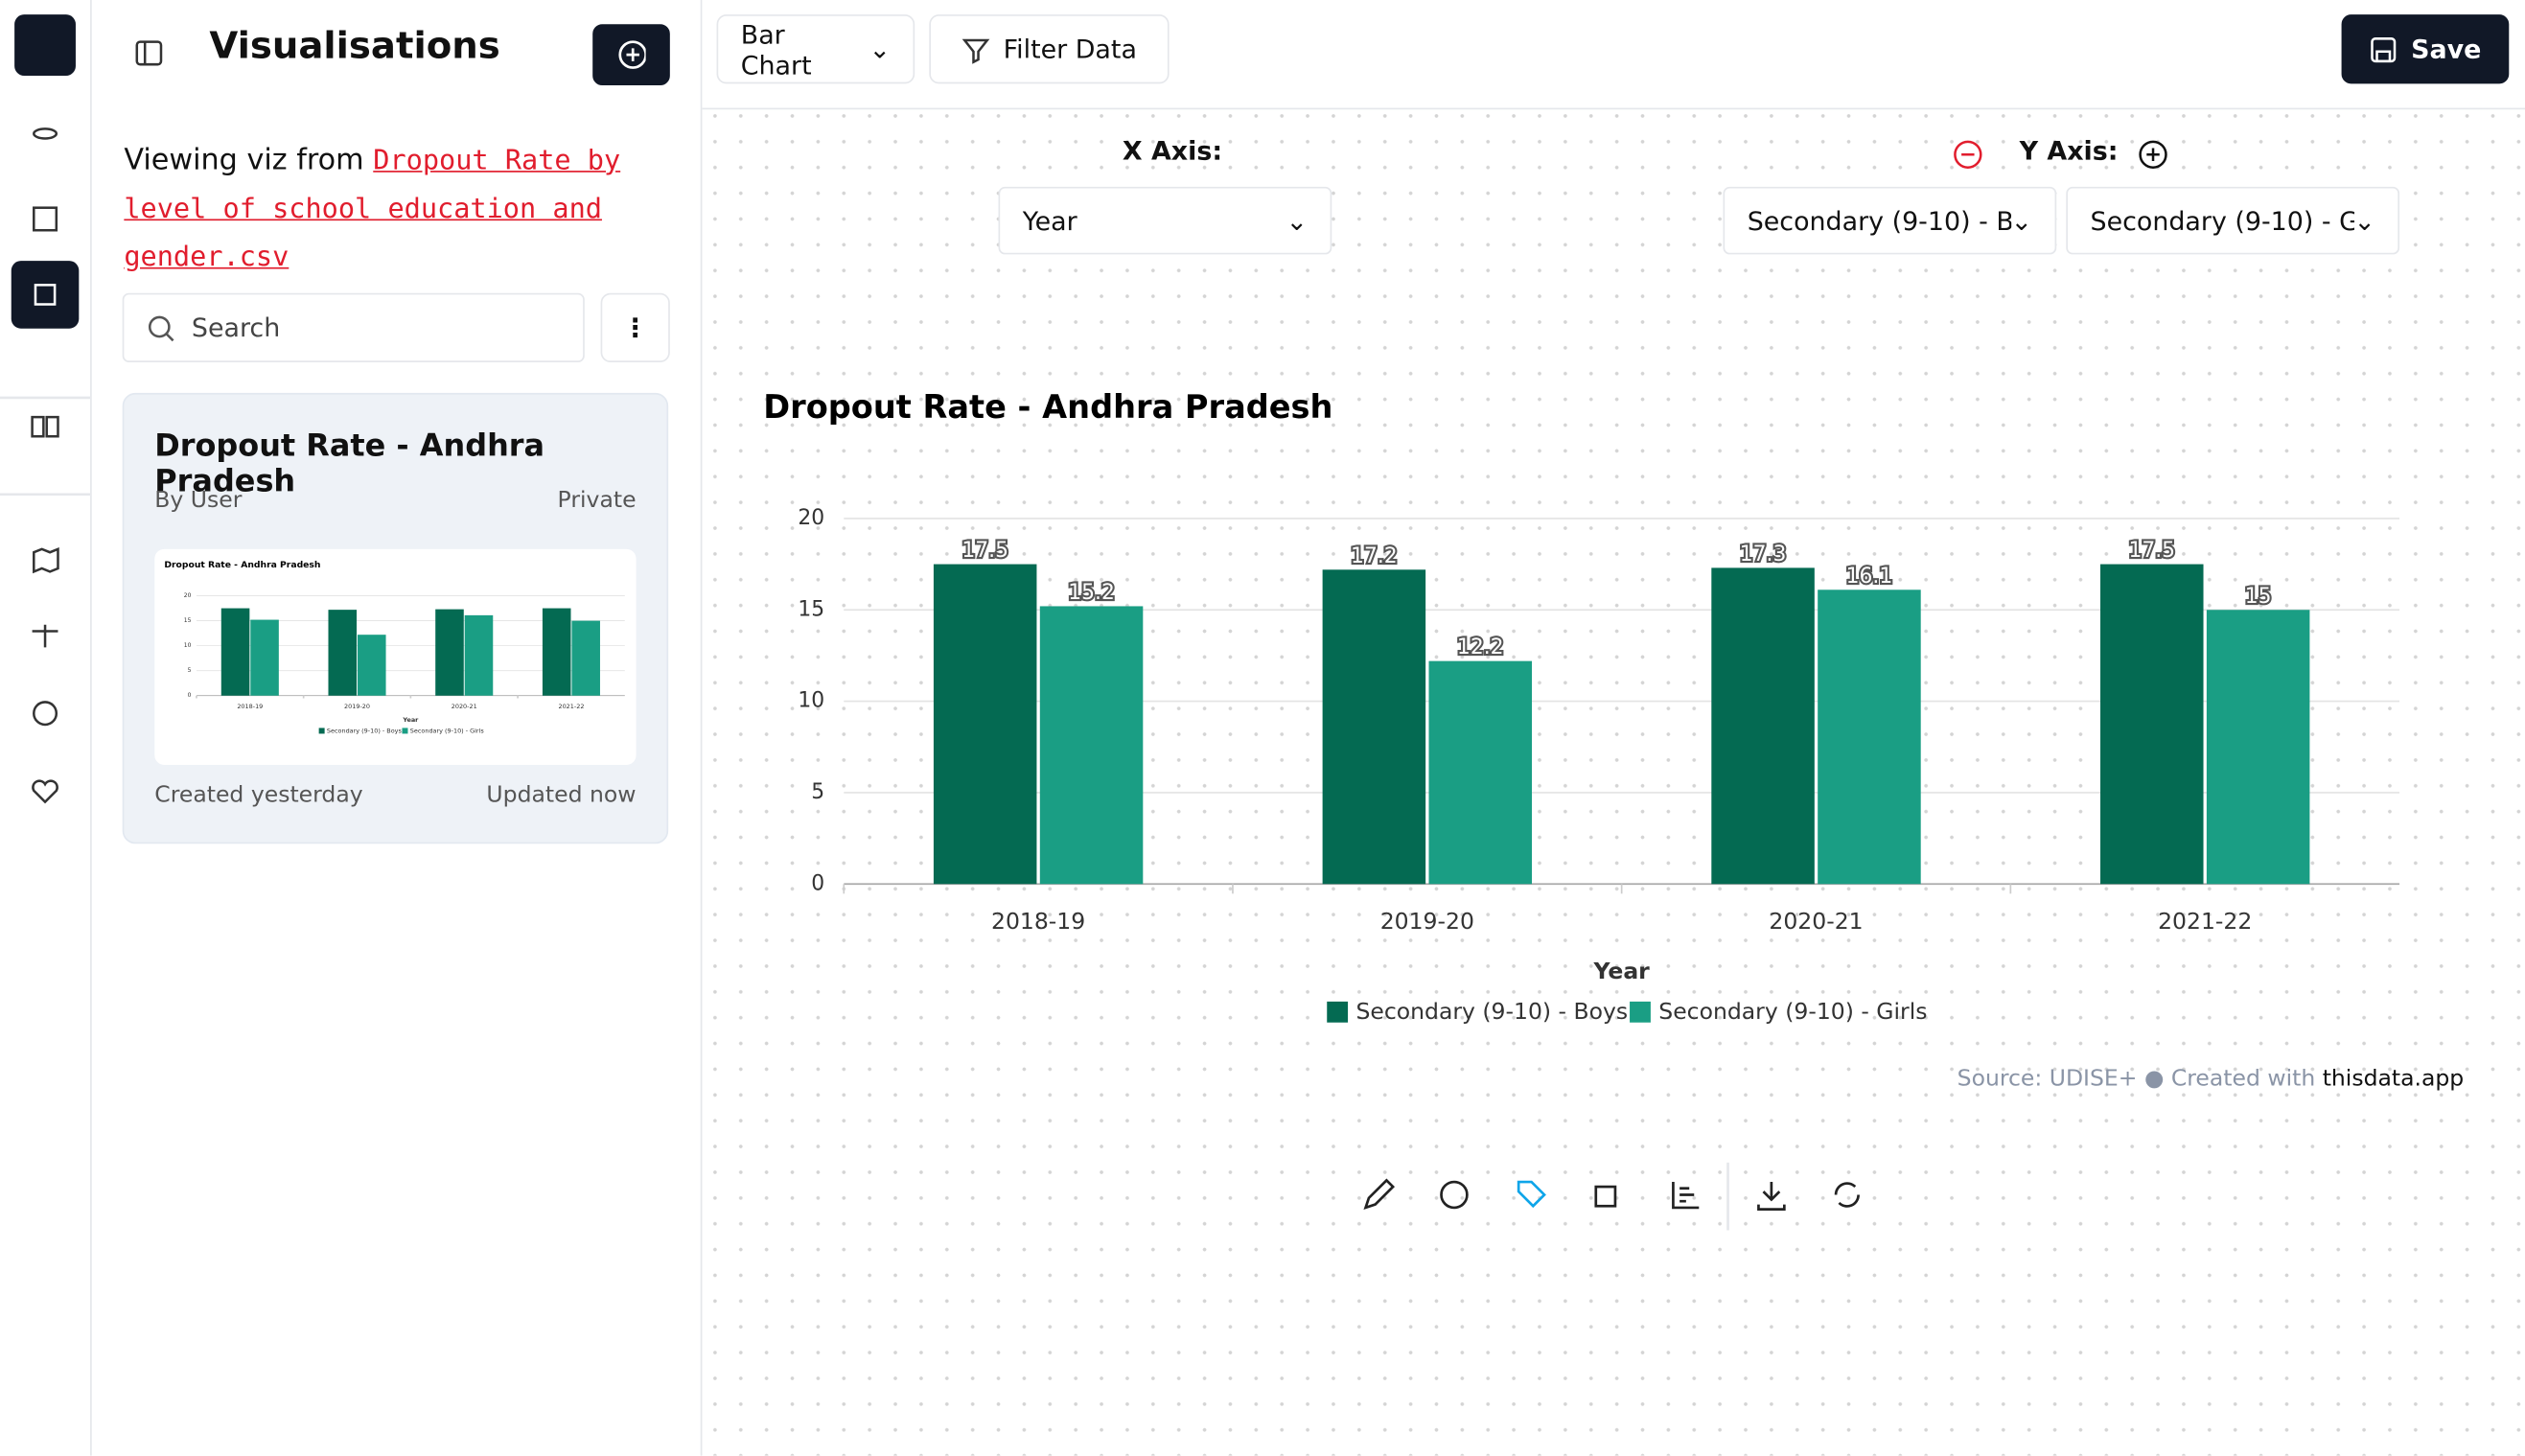  What do you see at coordinates (242, 565) in the screenshot?
I see `chart-title: Dropout Rate - Andhra Pradesh` at bounding box center [242, 565].